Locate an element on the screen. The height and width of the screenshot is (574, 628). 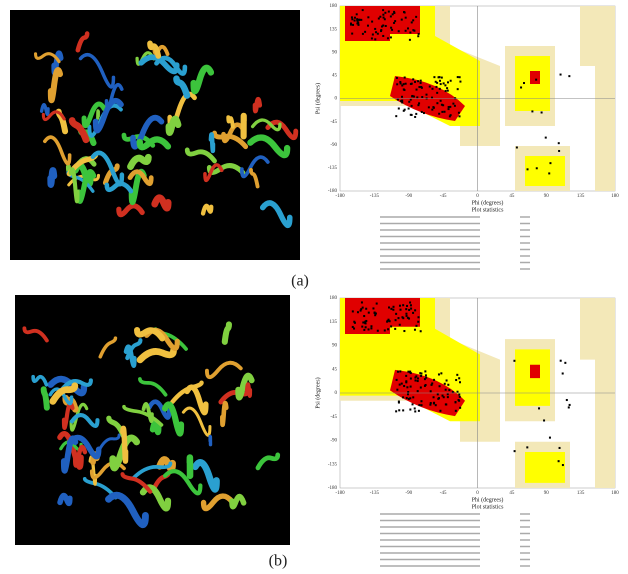
x-tick-label: 135 is located at coordinates (581, 493).